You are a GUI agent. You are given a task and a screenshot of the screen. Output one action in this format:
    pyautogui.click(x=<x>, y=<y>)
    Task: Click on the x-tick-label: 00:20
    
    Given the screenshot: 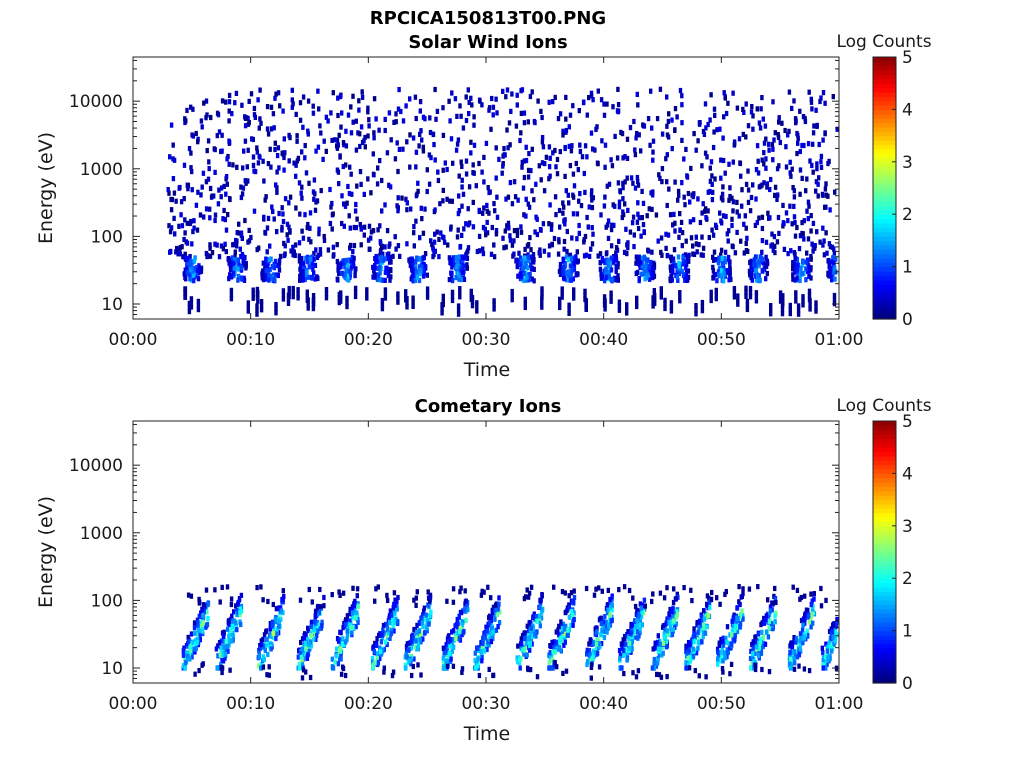 What is the action you would take?
    pyautogui.click(x=368, y=704)
    